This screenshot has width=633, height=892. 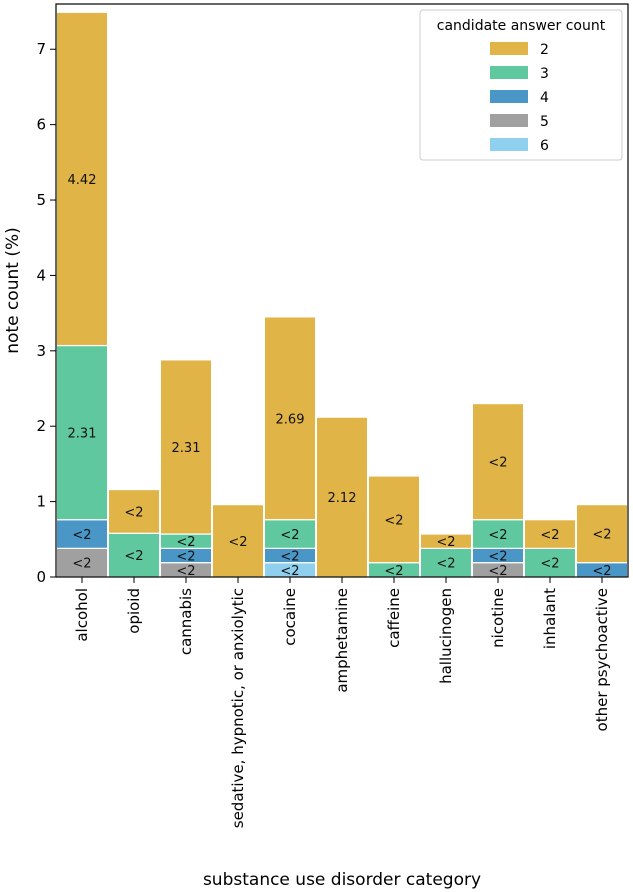 What do you see at coordinates (41, 426) in the screenshot?
I see `y-tick-label: 2` at bounding box center [41, 426].